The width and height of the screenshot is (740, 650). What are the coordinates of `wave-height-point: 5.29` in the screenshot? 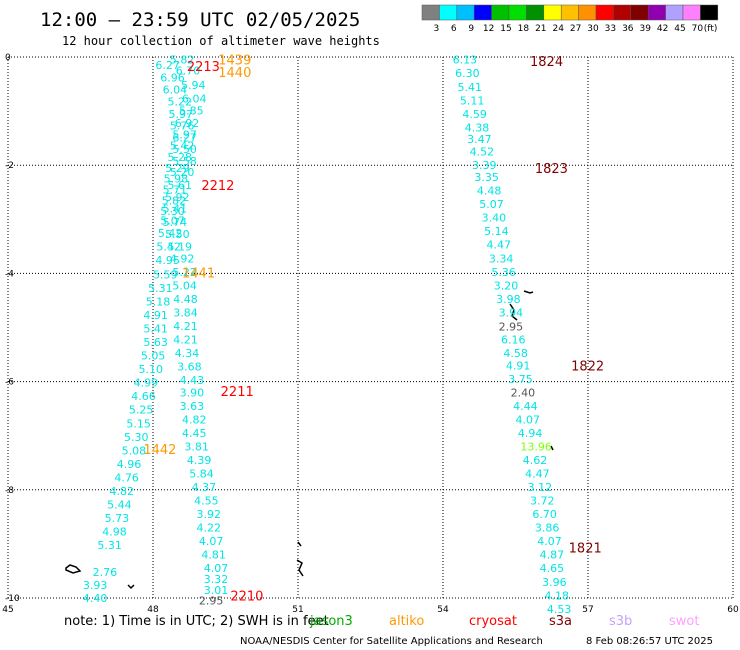 It's located at (177, 168).